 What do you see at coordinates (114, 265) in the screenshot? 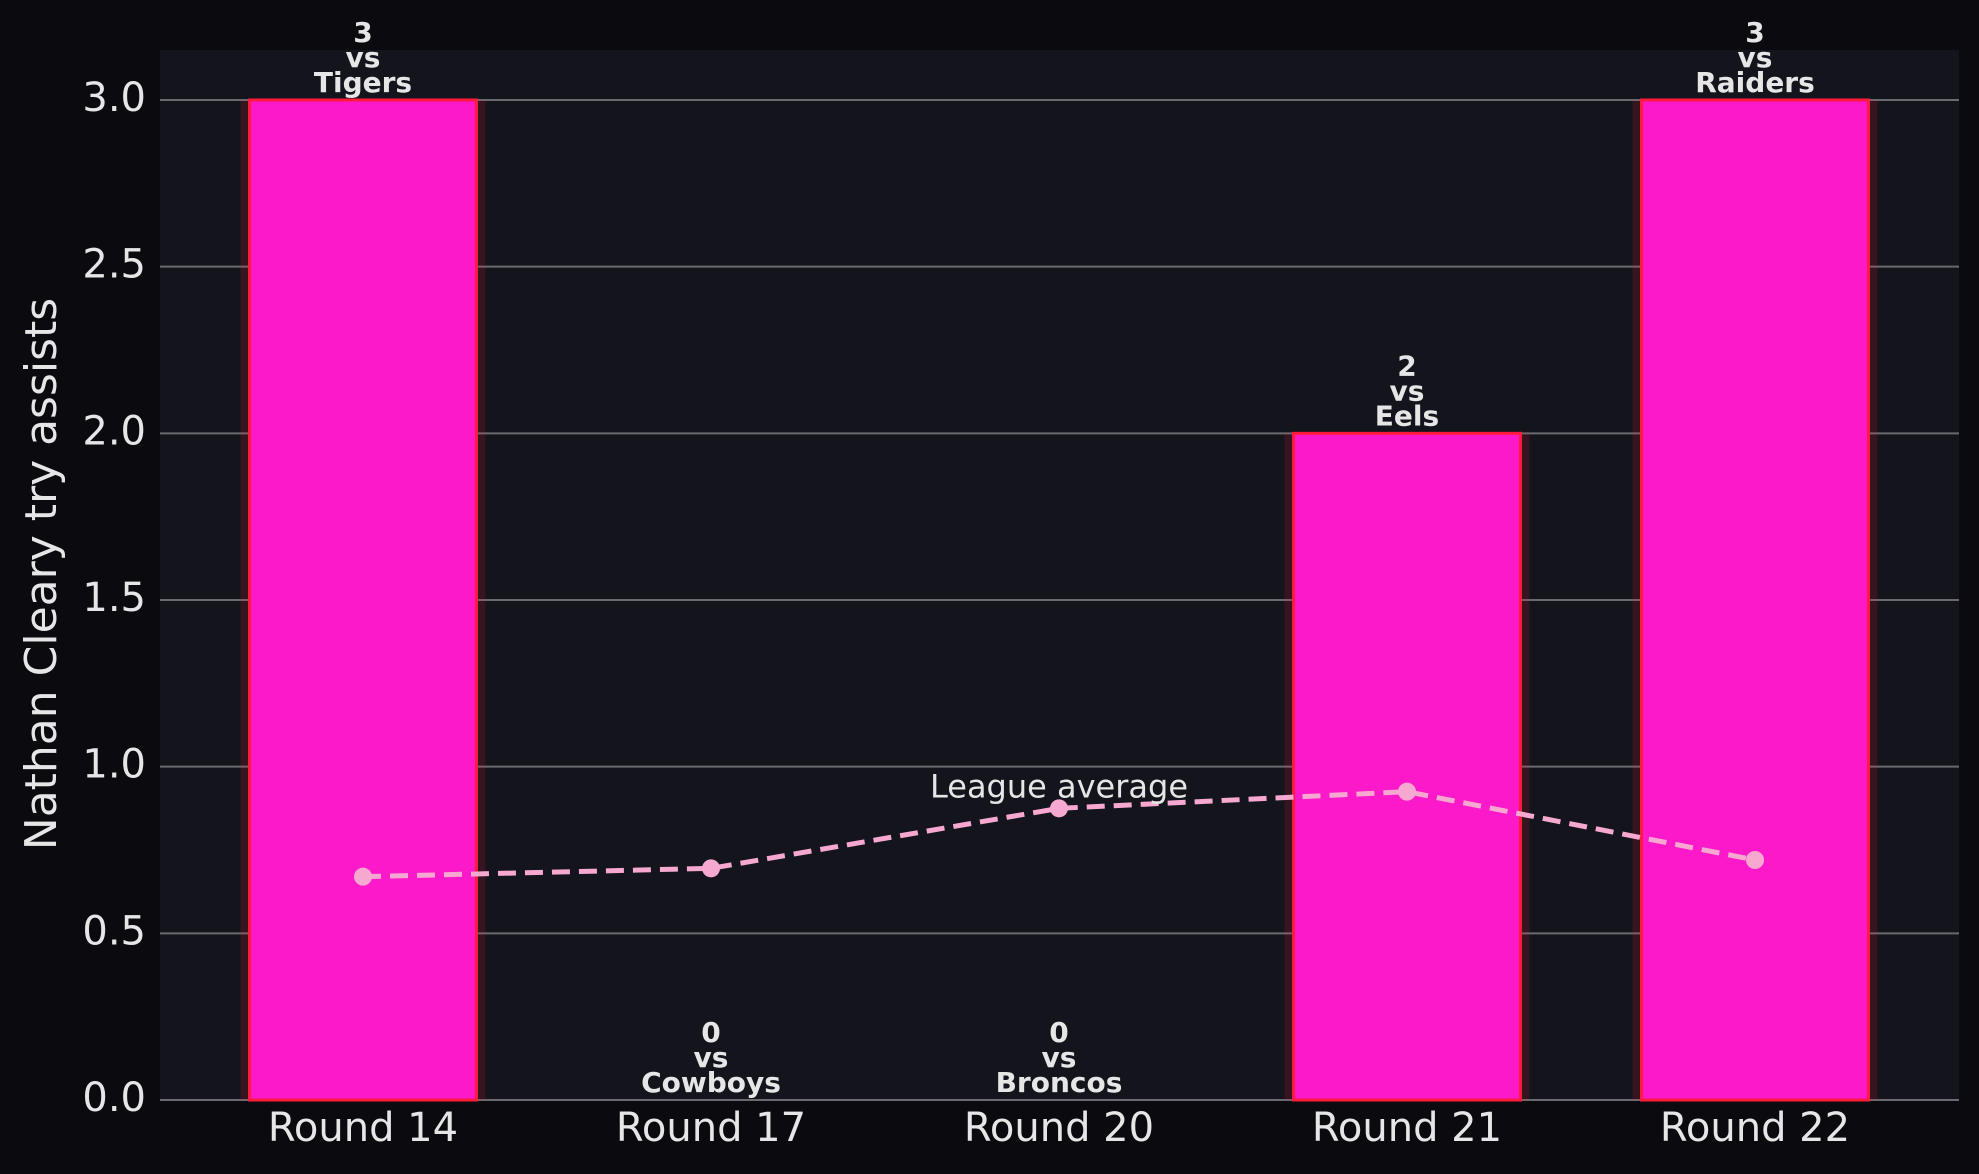
I see `y-tick-label: 2.5` at bounding box center [114, 265].